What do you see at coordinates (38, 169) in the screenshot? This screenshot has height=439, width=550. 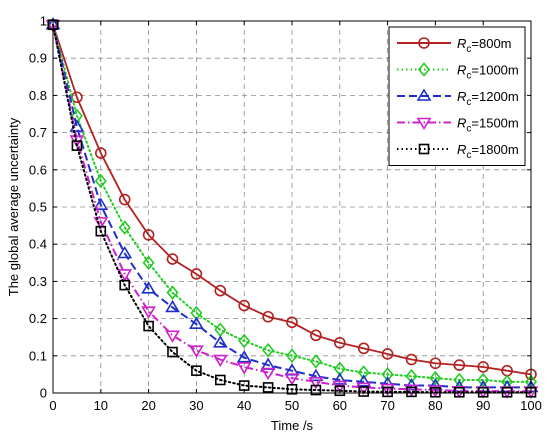 I see `y-tick-label: 0.6` at bounding box center [38, 169].